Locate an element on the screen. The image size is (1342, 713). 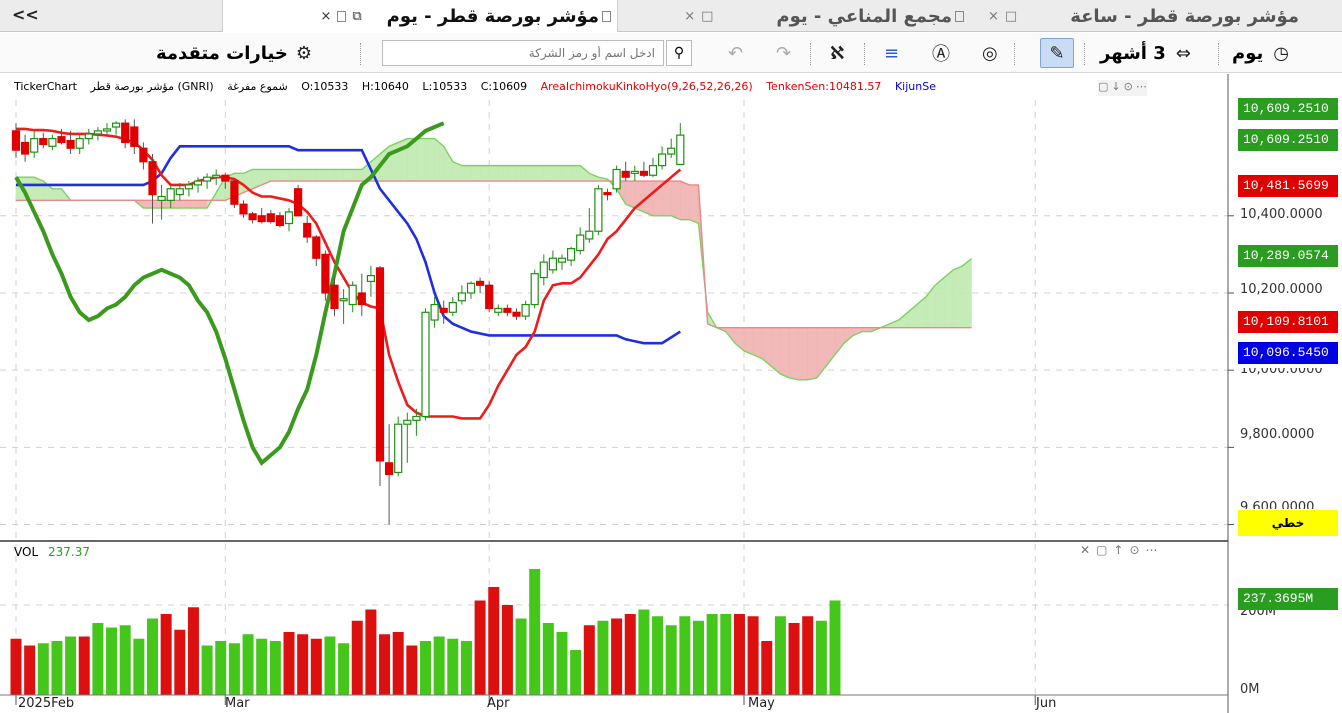
tab-mannai-day: × □ مجمع المناعي - يوم is located at coordinates (795, 16).